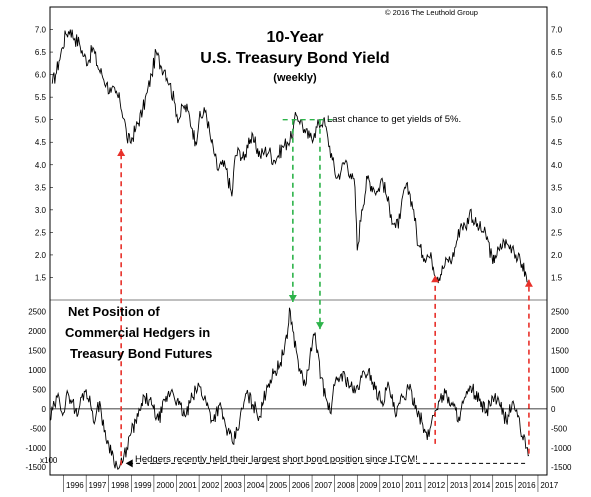 The width and height of the screenshot is (591, 497). I want to click on xtick-1996: 1996, so click(75, 485).